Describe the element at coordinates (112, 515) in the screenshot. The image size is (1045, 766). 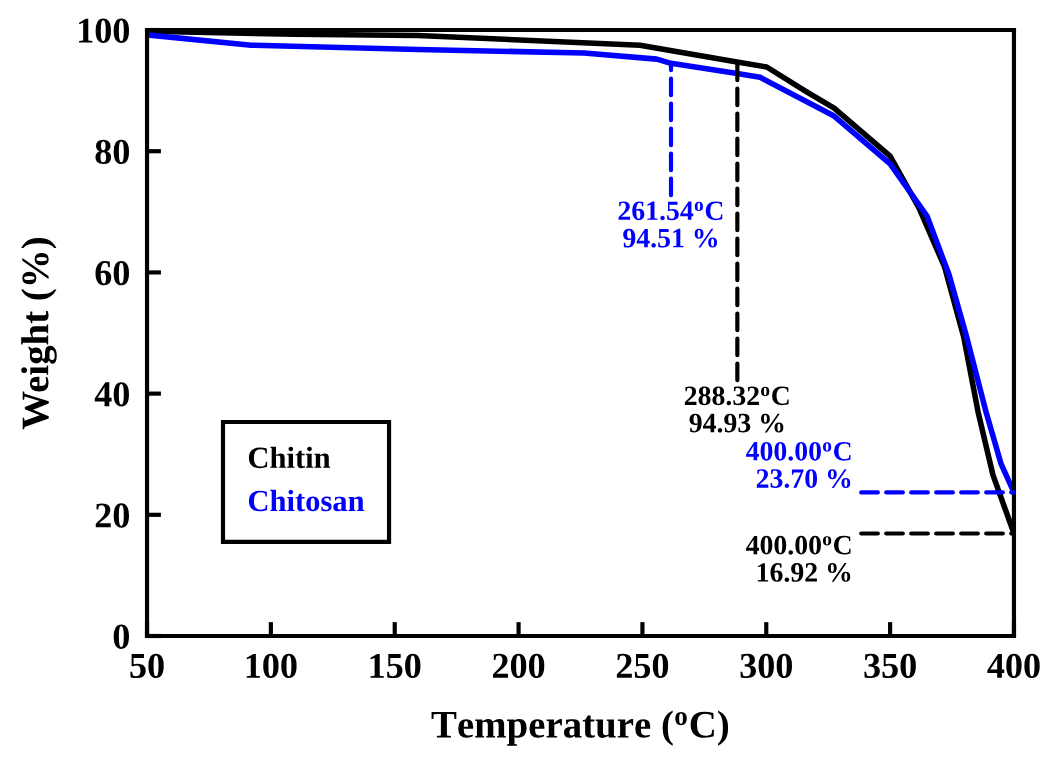
I see `y-tick-label: 20` at that location.